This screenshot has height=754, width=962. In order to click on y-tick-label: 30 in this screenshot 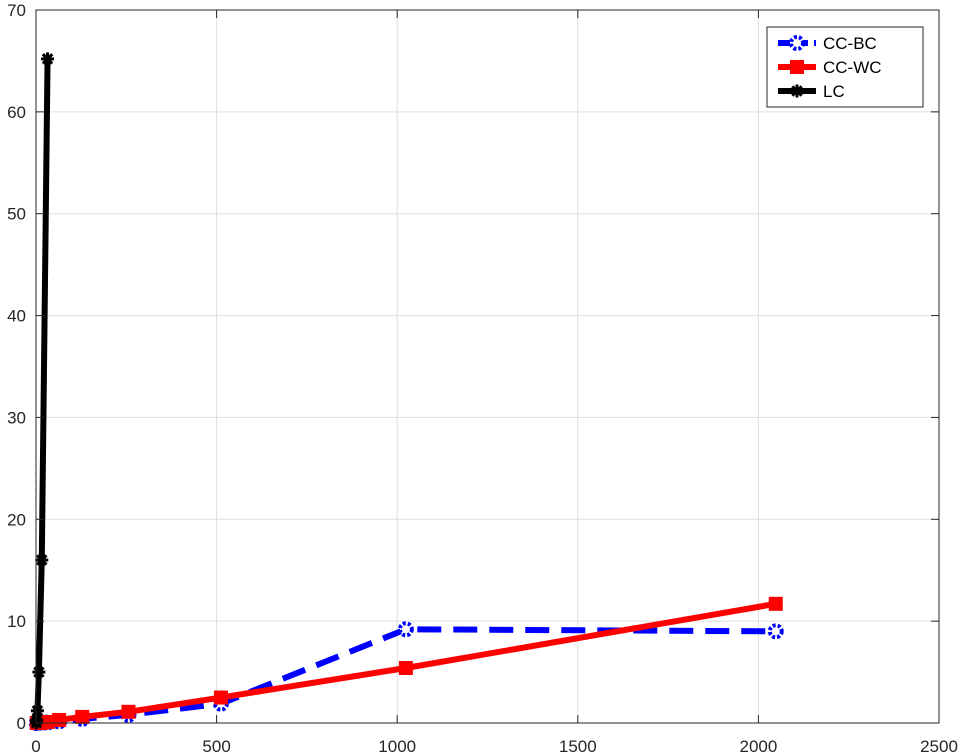, I will do `click(16, 417)`.